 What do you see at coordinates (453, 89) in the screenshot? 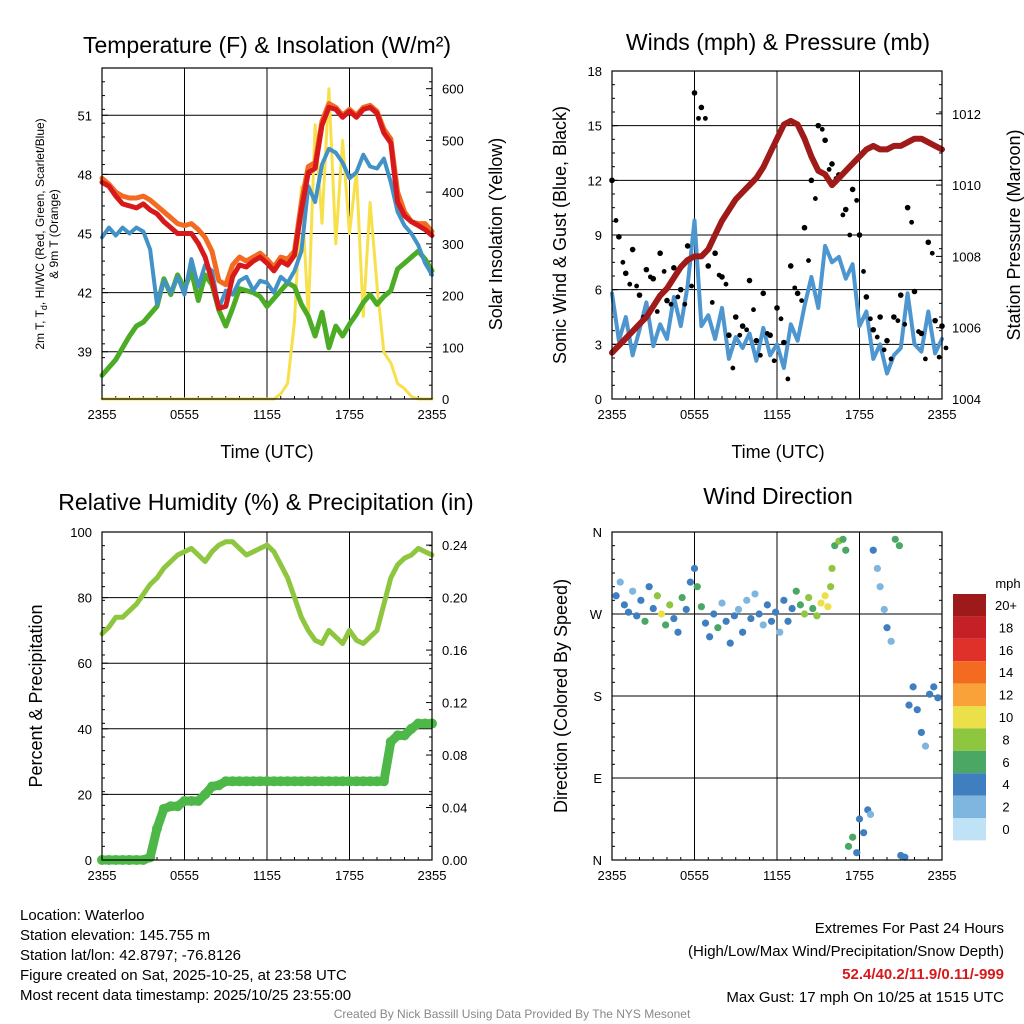
I see `y2-tick-label: 600` at bounding box center [453, 89].